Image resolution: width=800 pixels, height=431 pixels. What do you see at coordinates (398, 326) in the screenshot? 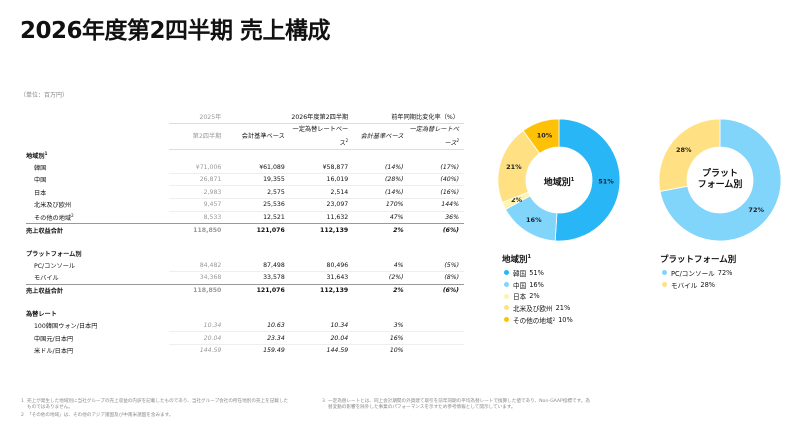
I see `cell-yoy-acc: 3%` at bounding box center [398, 326].